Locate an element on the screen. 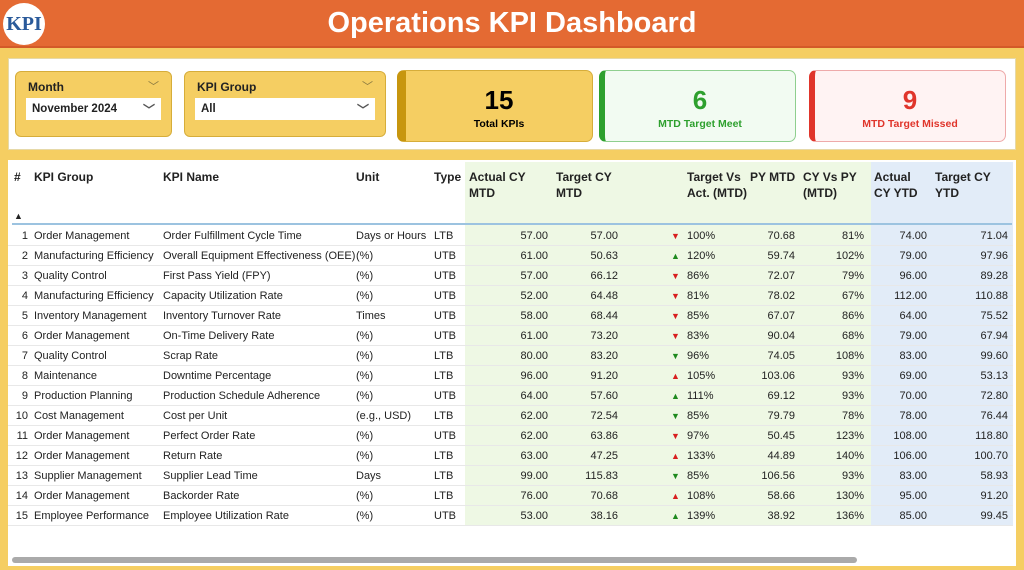  col-header-kpi-name: KPI Name is located at coordinates (191, 177).